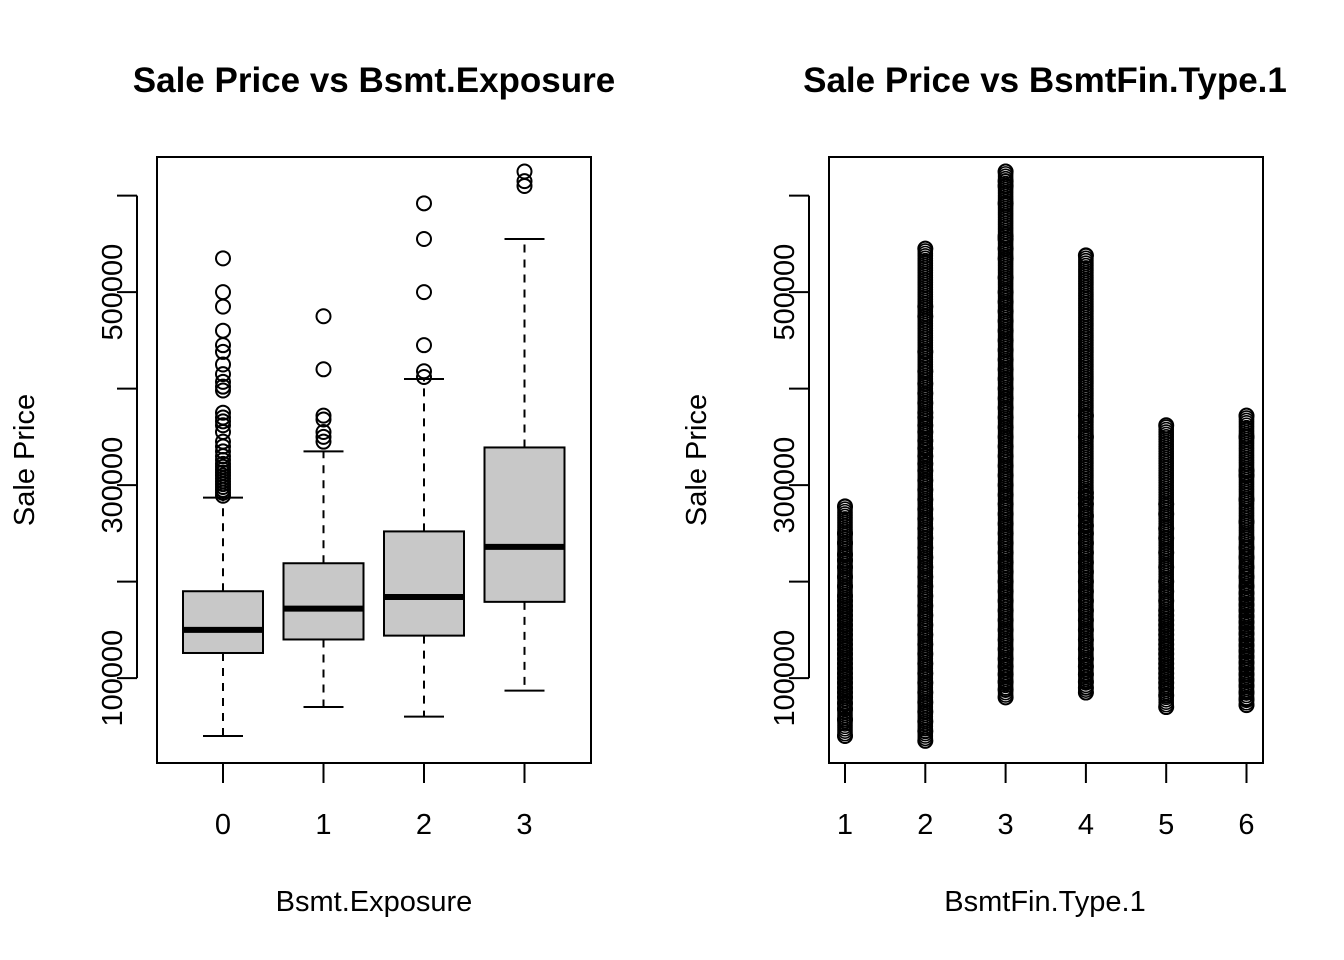  I want to click on x-tick-label: 5, so click(1166, 825).